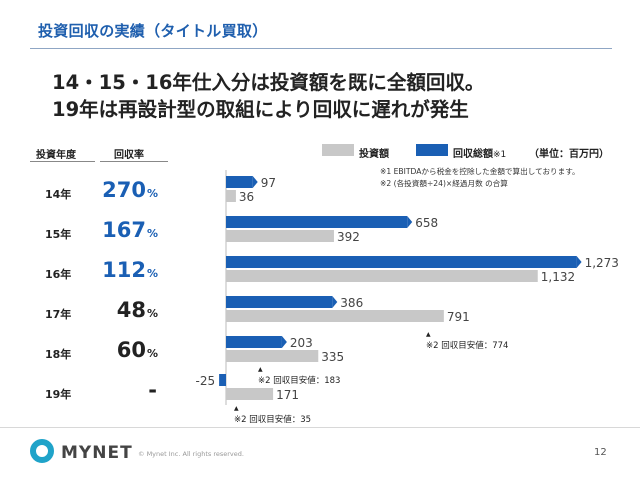  I want to click on legend-investment-swatch, so click(338, 150).